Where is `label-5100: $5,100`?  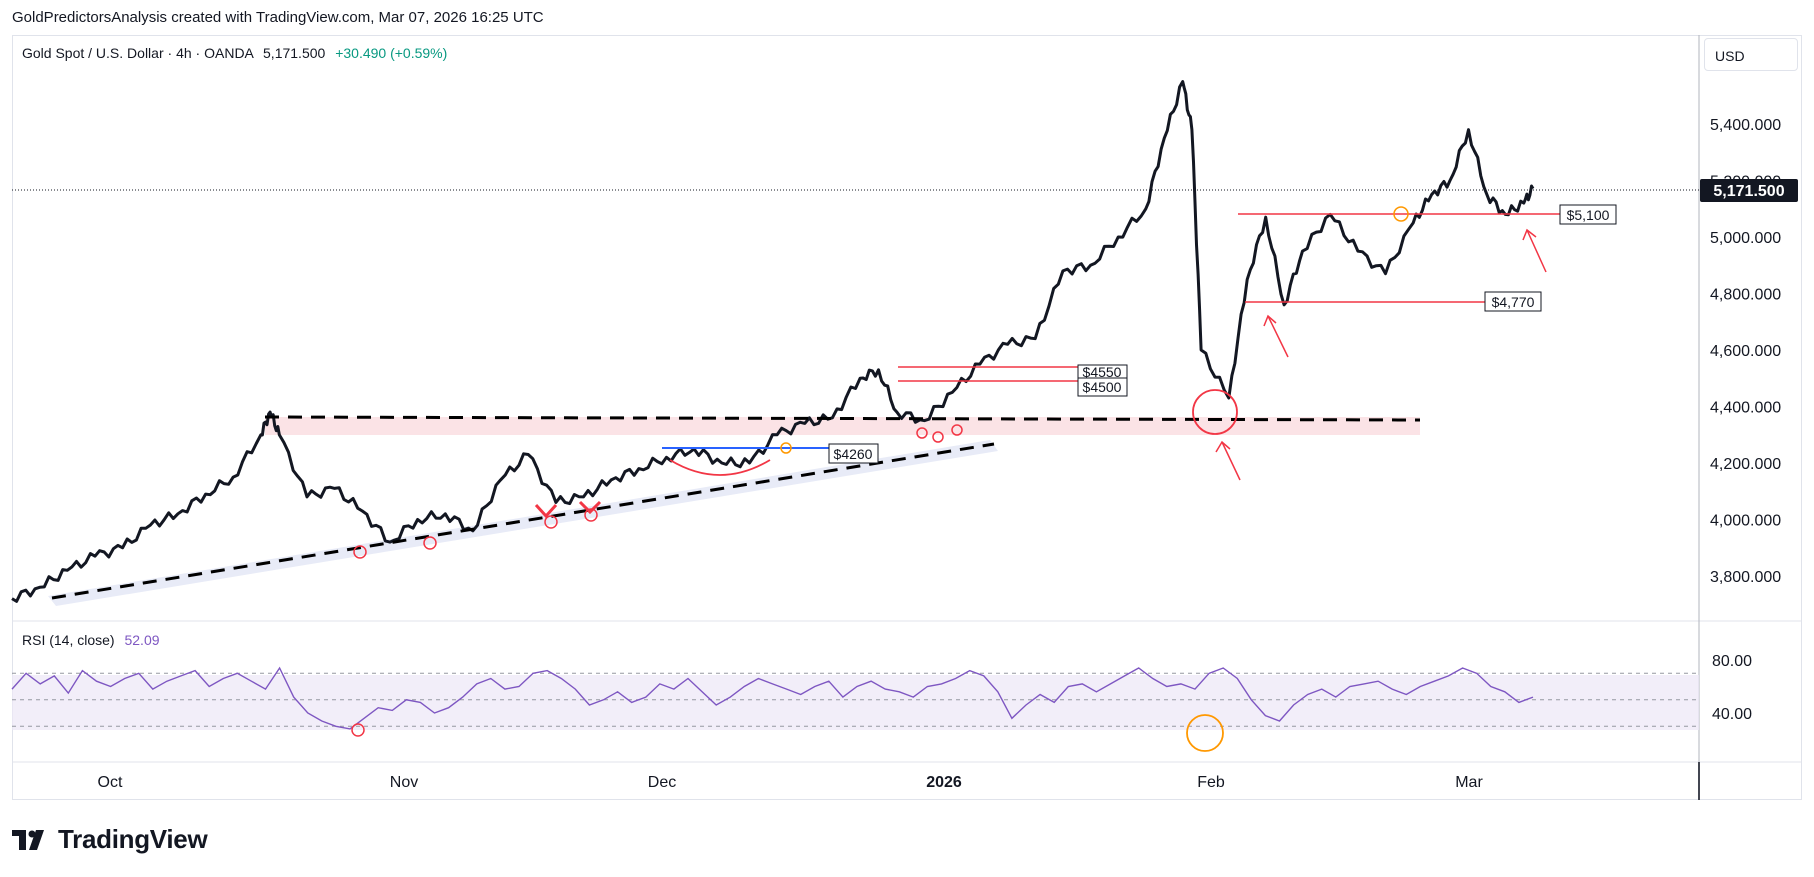 label-5100: $5,100 is located at coordinates (1588, 214).